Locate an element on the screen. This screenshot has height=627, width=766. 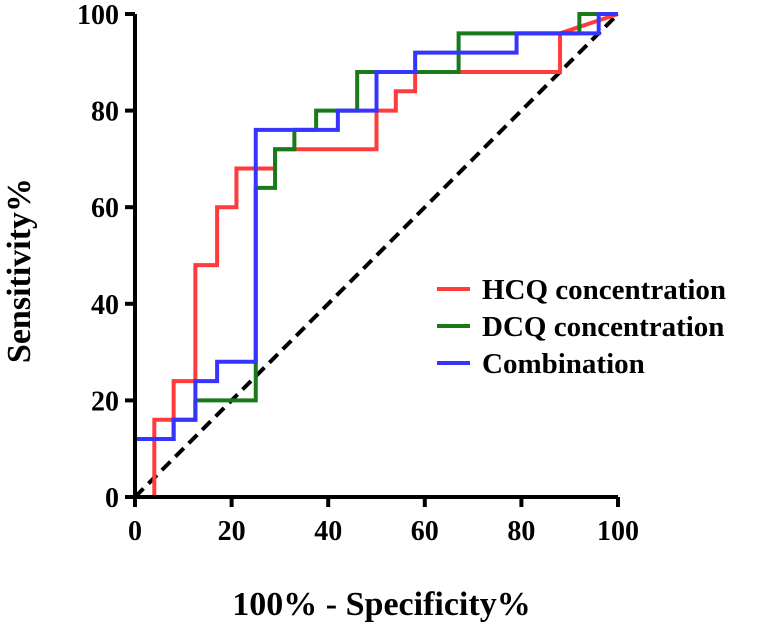
legend-label-dcq-concentration: DCQ concentration is located at coordinates (603, 327).